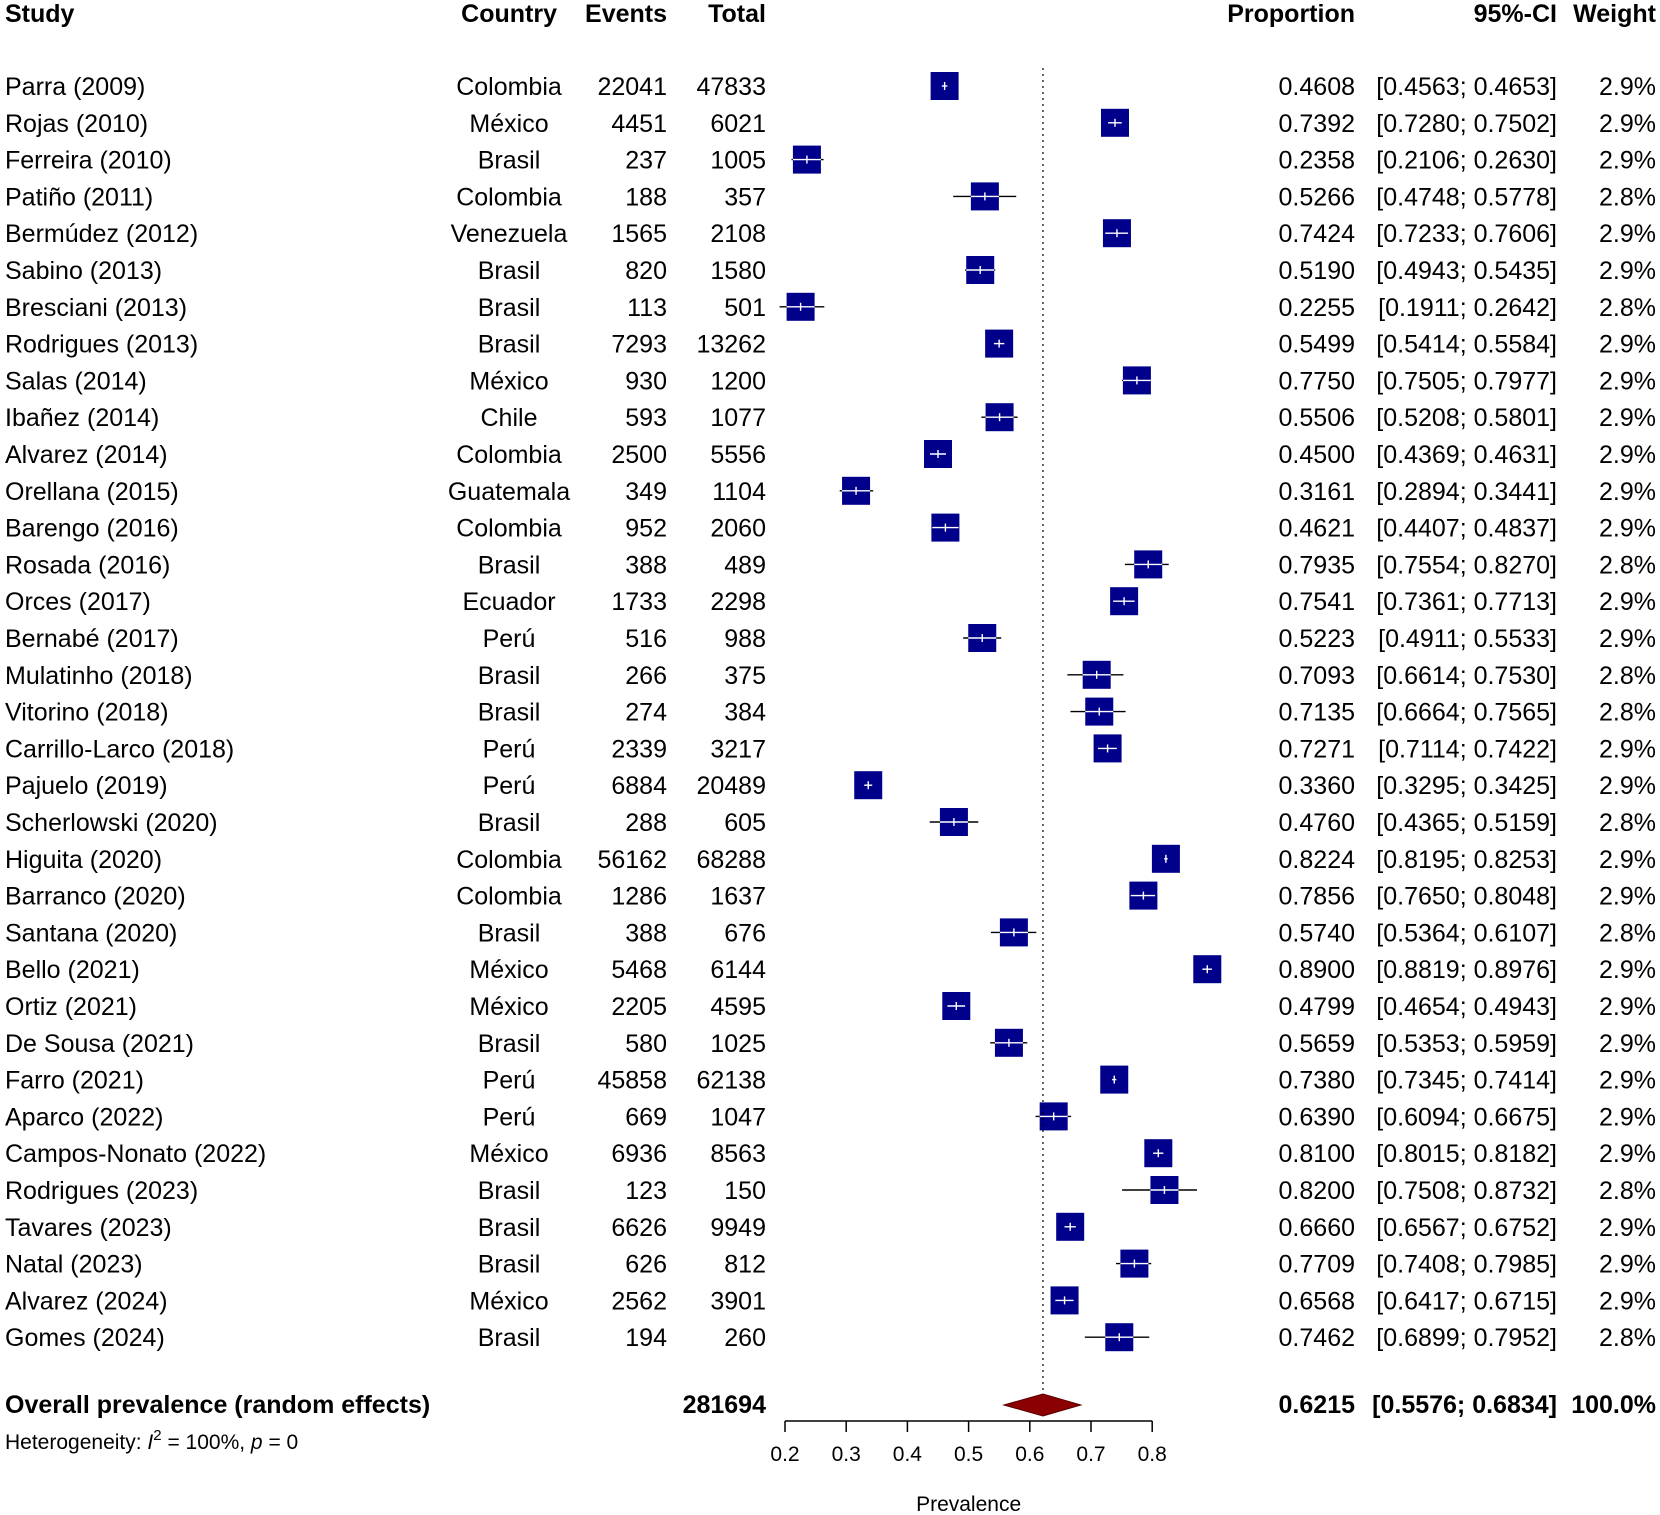 The width and height of the screenshot is (1660, 1515). What do you see at coordinates (1466, 529) in the screenshot?
I see `cell-ci: [0.4407; 0.4837]` at bounding box center [1466, 529].